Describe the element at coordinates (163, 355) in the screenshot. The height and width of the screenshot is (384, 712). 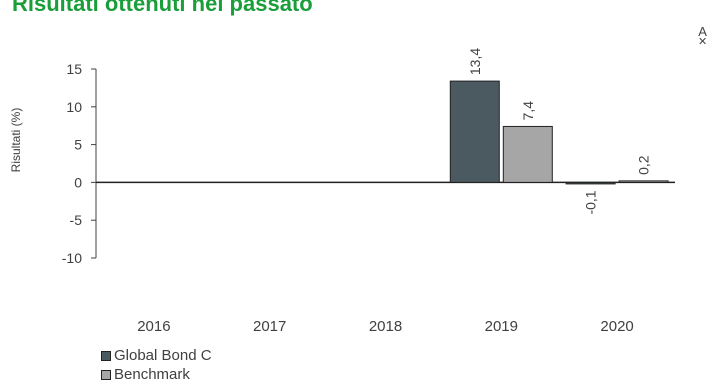
I see `legend-label-series-1: Global Bond C` at that location.